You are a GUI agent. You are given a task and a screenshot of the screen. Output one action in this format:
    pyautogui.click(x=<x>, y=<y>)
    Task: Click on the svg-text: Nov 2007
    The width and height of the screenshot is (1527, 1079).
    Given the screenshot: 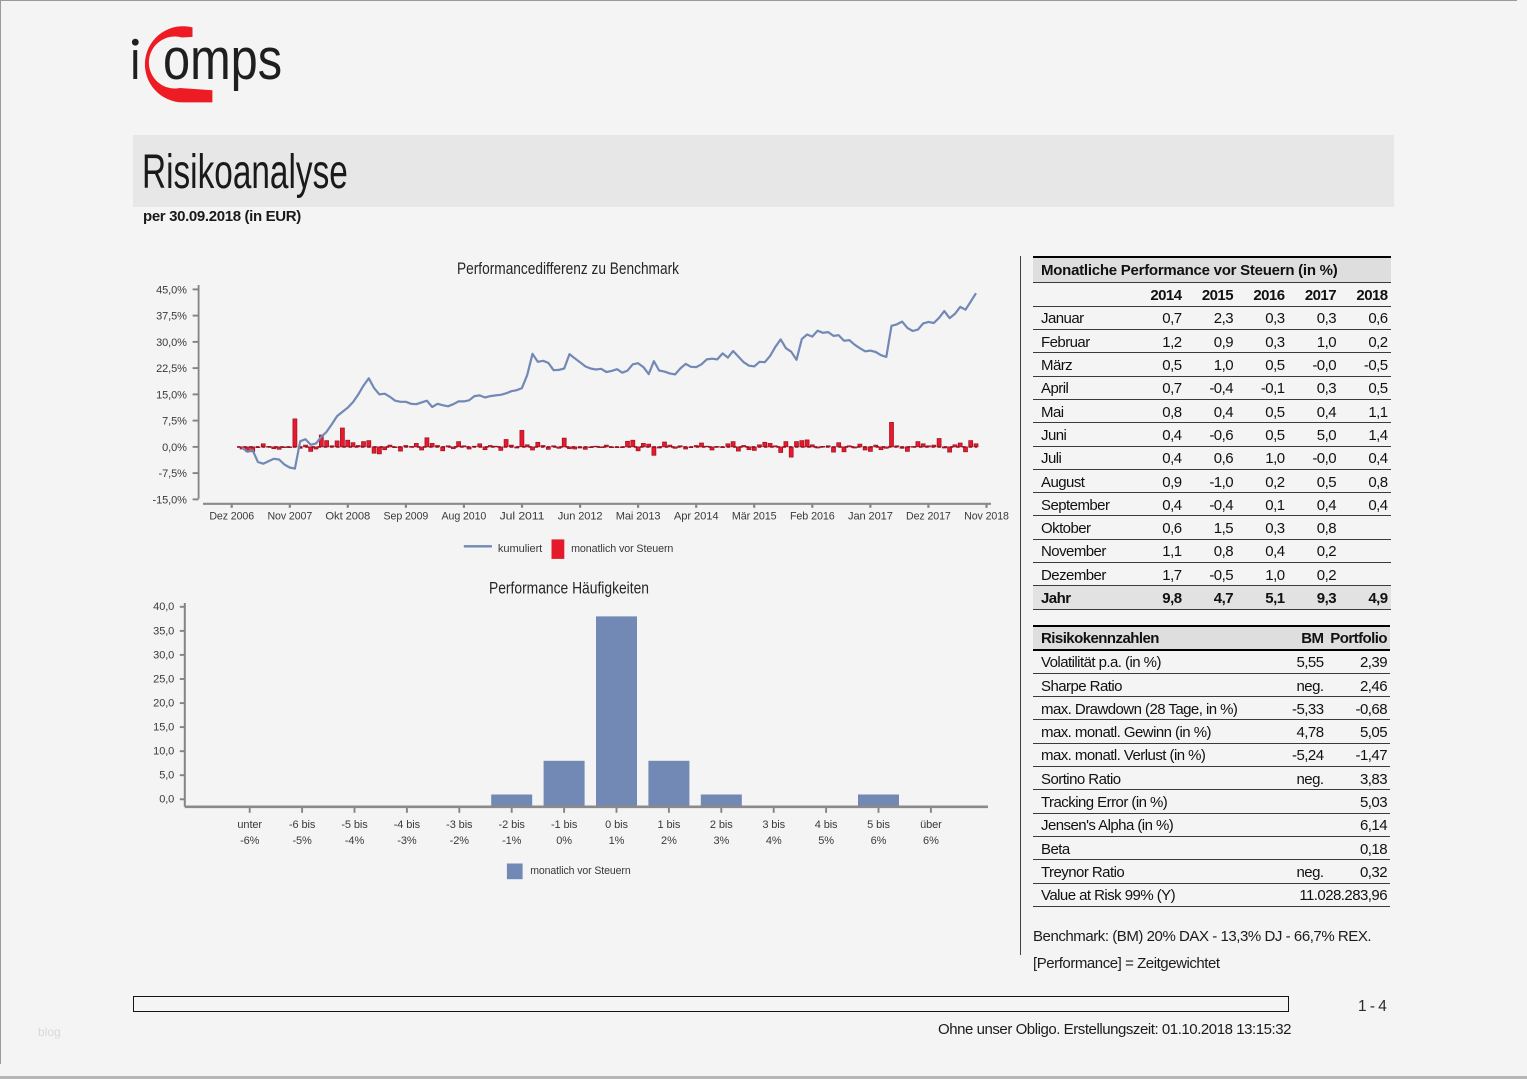 What is the action you would take?
    pyautogui.click(x=289, y=517)
    